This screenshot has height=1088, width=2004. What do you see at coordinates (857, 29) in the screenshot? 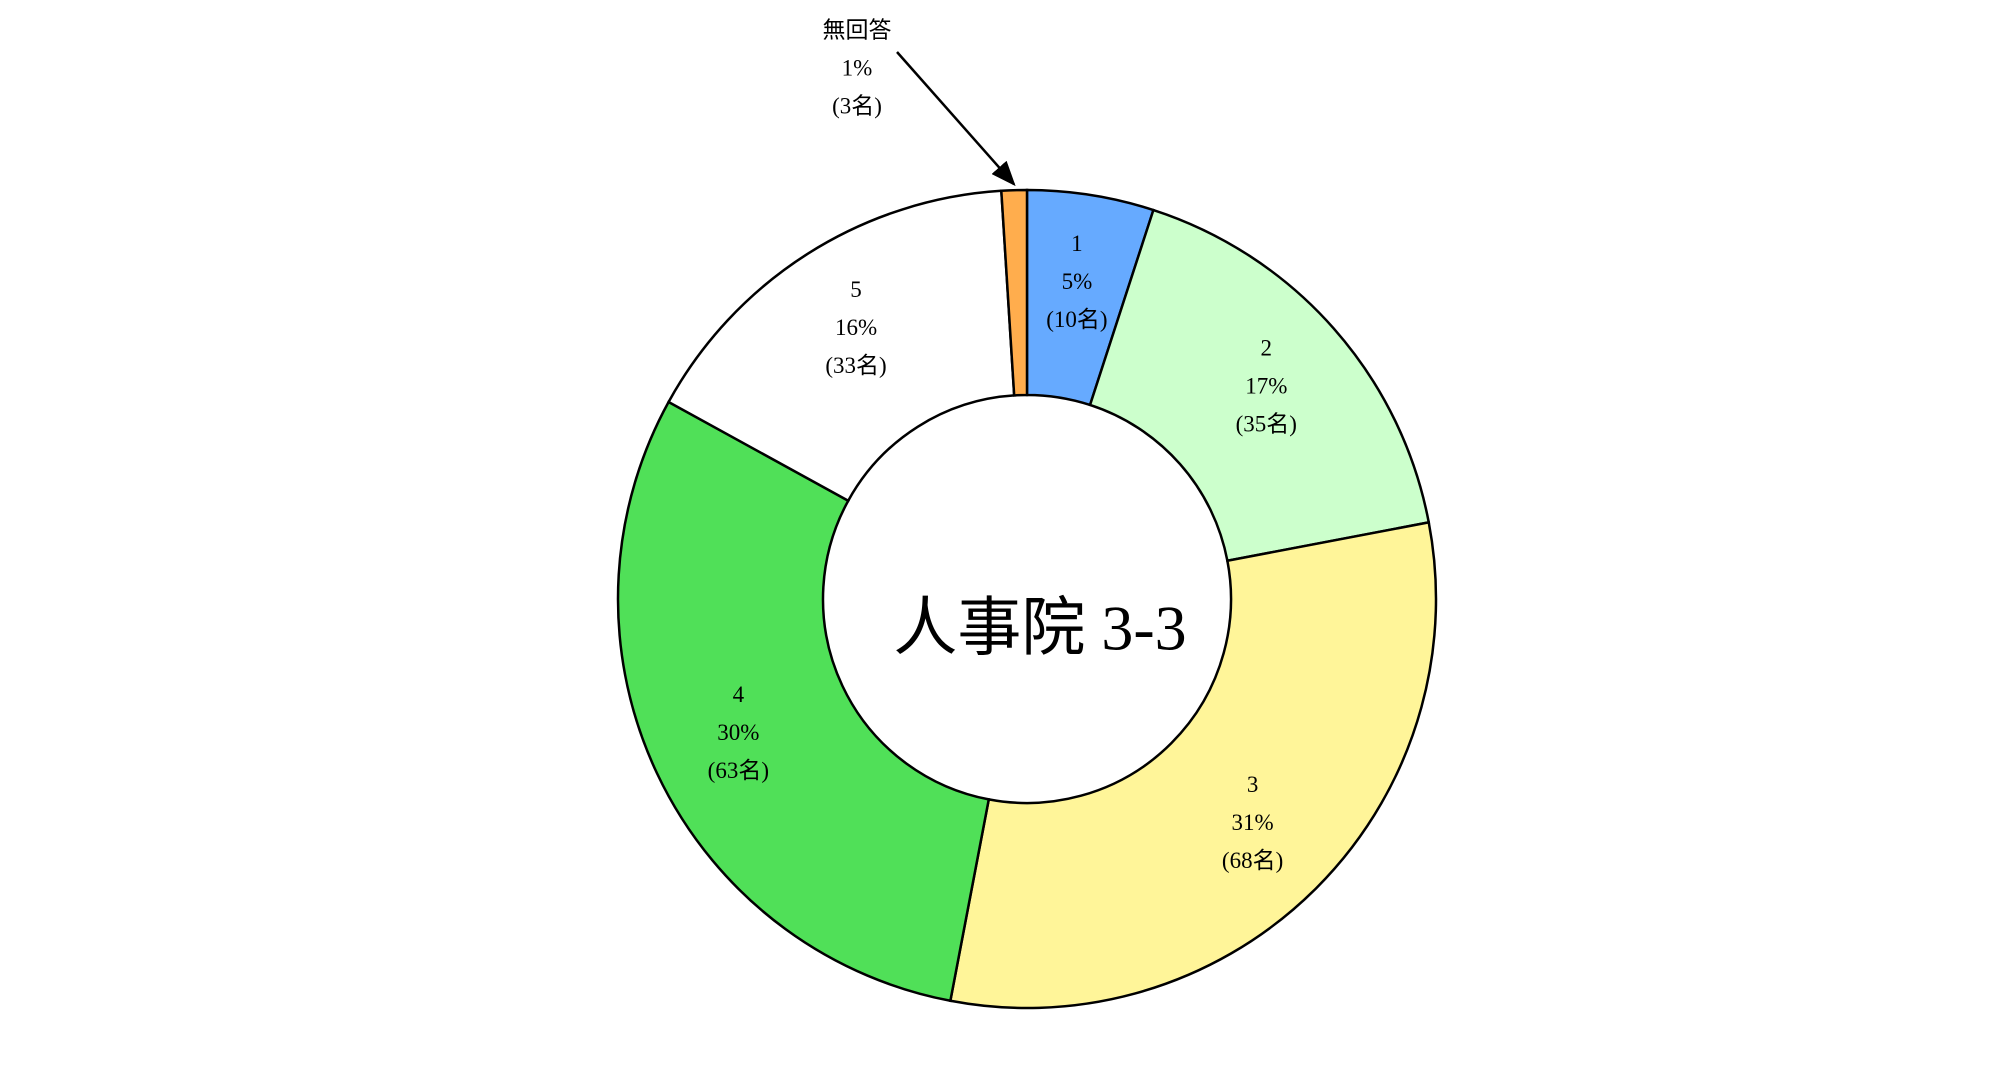
I see `category-label: 無回答` at bounding box center [857, 29].